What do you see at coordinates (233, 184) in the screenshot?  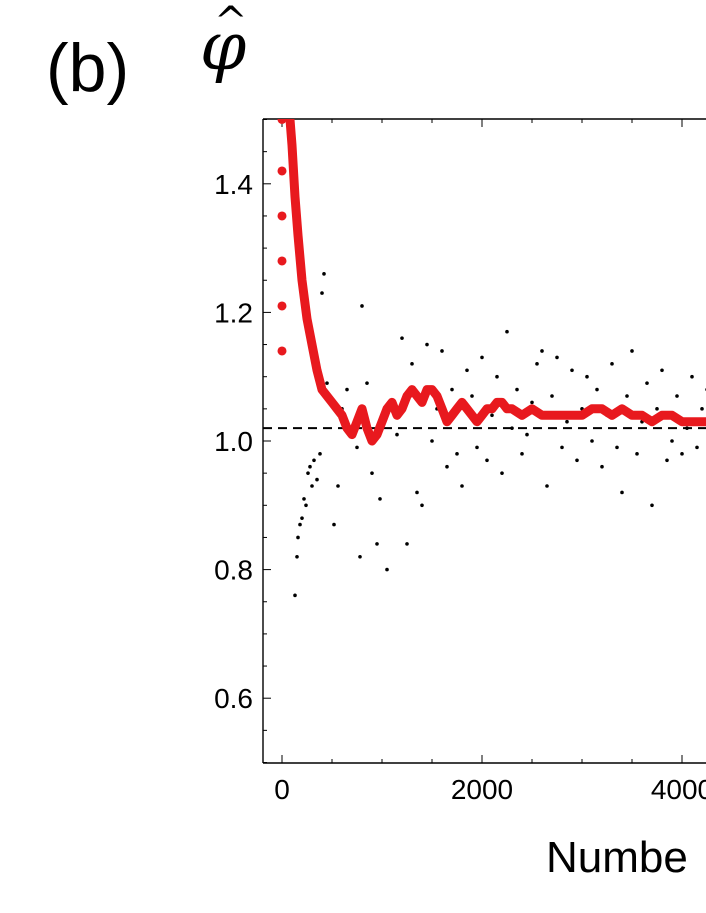 I see `y-tick-label: 1.4` at bounding box center [233, 184].